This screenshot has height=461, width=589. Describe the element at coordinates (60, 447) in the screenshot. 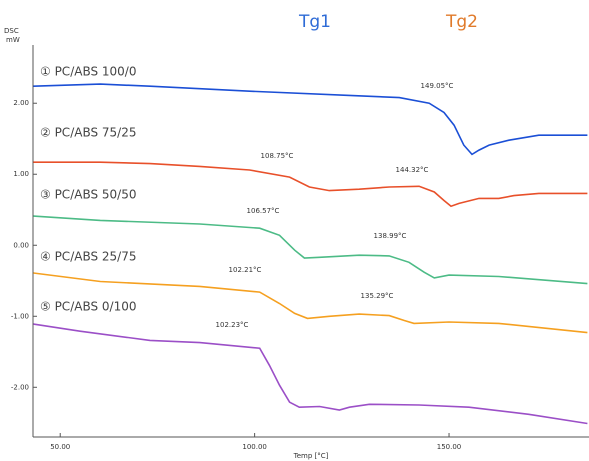

I see `x-tick-label: 50.00` at that location.